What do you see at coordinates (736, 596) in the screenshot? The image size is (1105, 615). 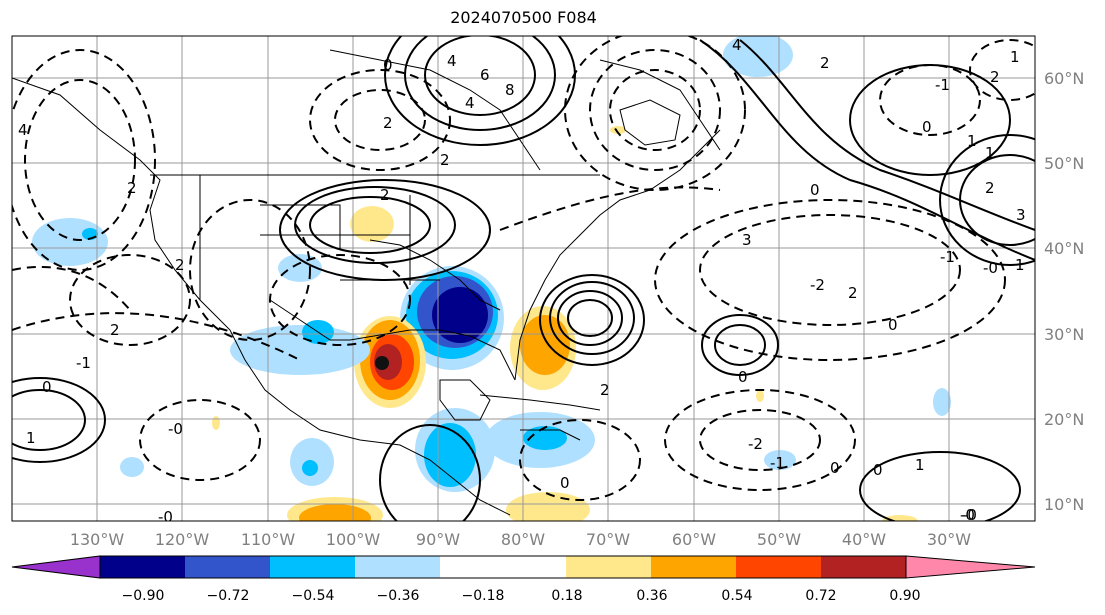 I see `colorbar-tick: 0.54` at bounding box center [736, 596].